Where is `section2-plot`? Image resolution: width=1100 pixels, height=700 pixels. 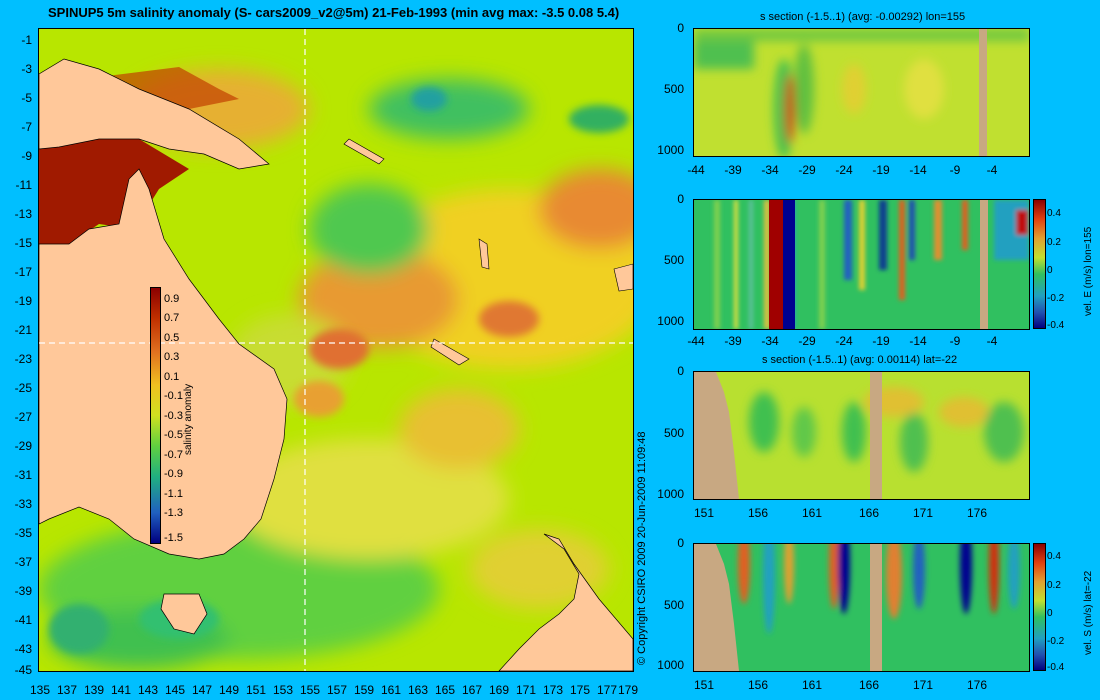
section2-plot is located at coordinates (861, 264).